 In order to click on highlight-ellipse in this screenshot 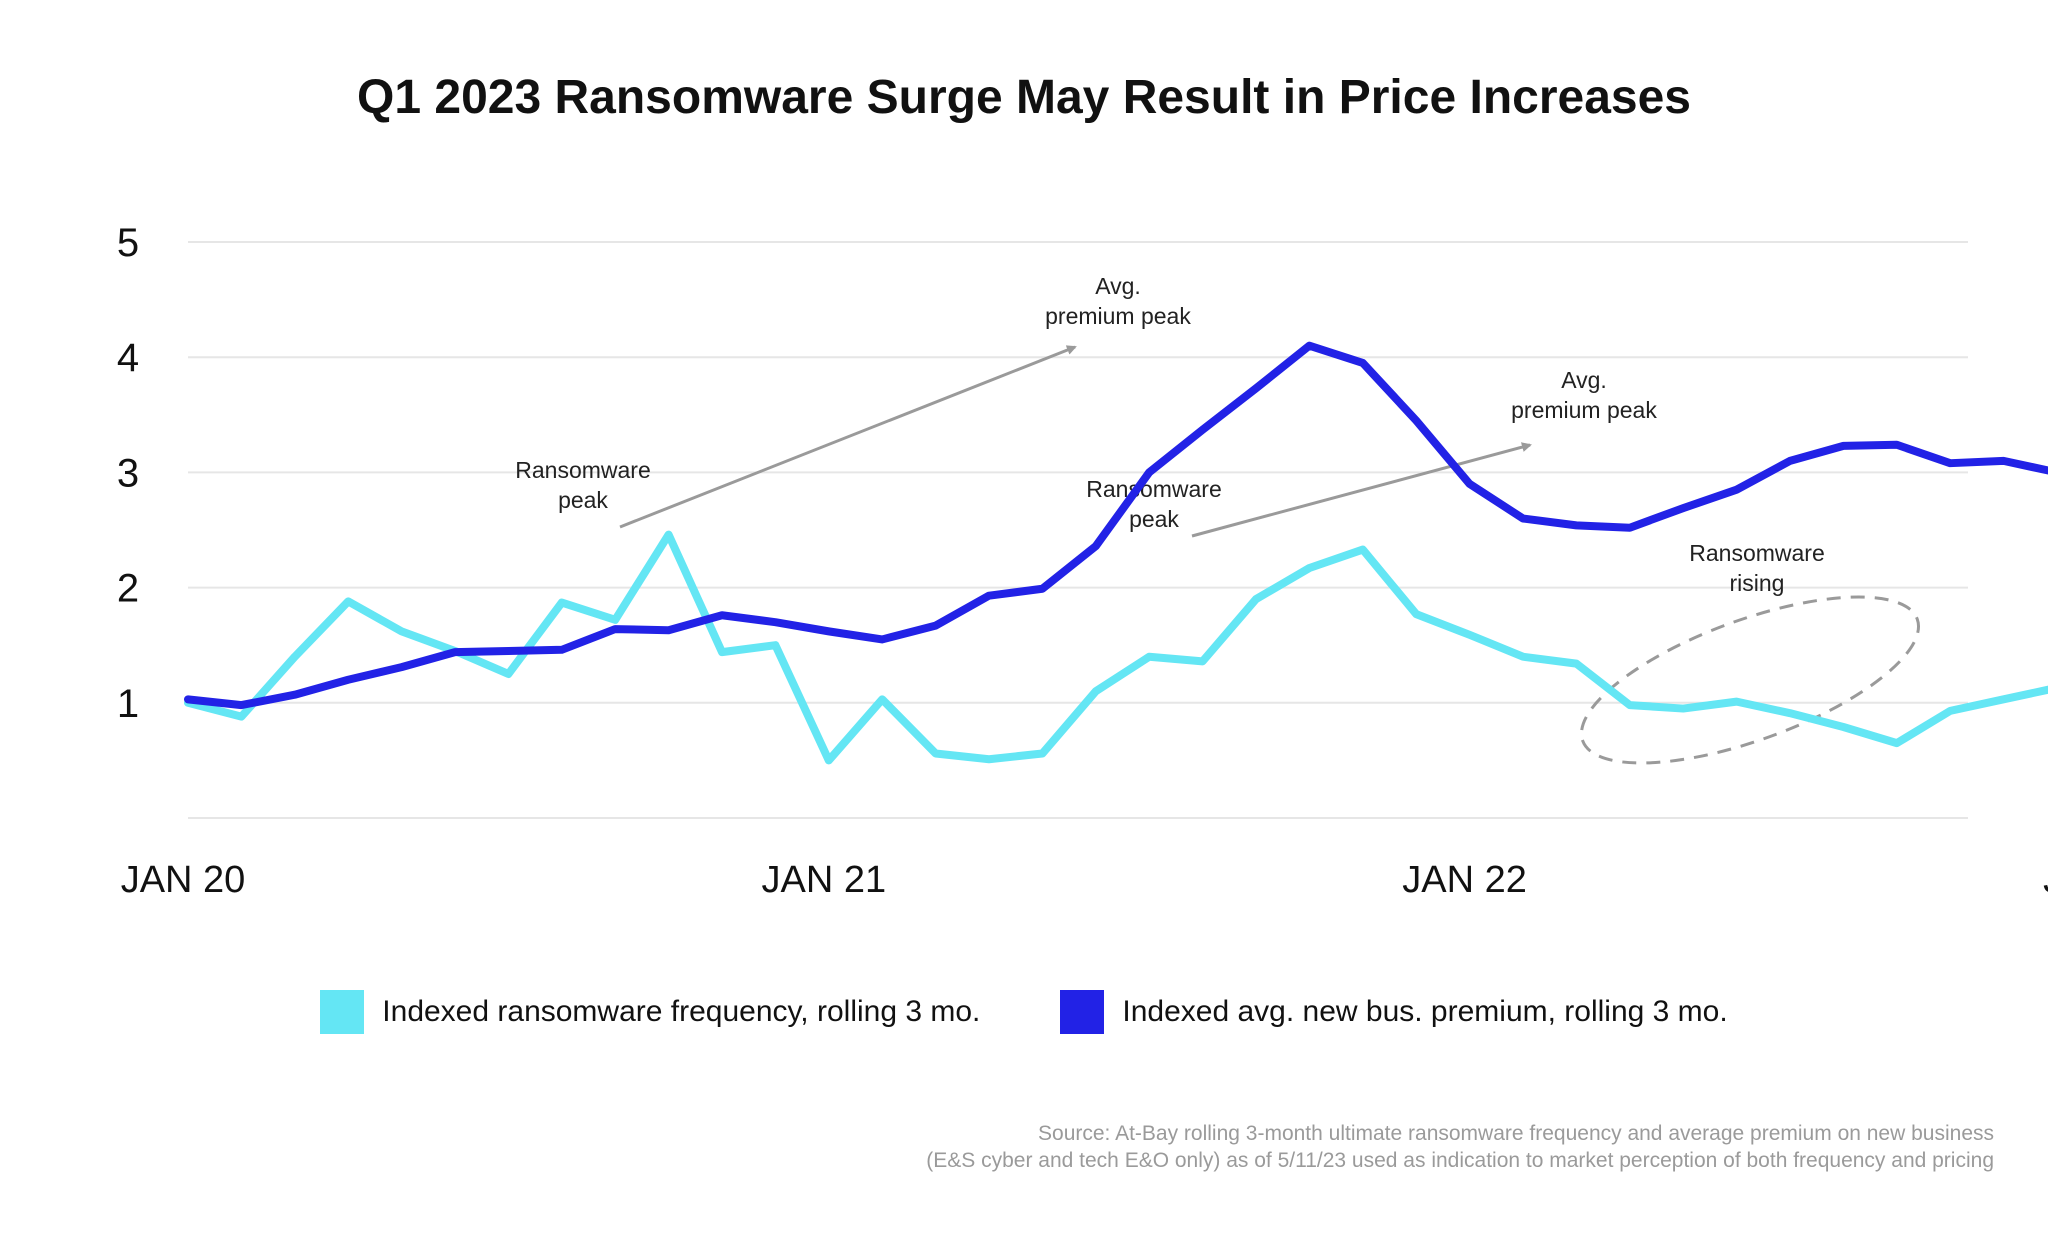, I will do `click(1750, 680)`.